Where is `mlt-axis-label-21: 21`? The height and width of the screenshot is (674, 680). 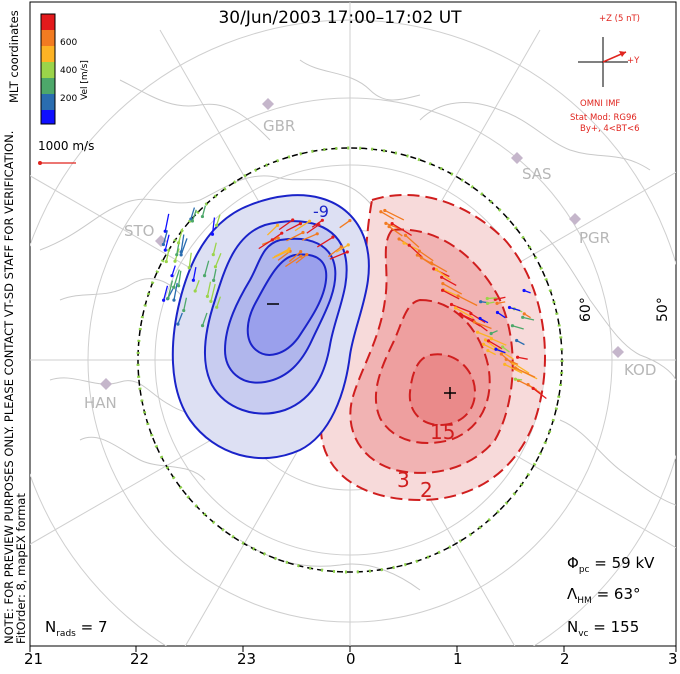
mlt-axis-label-21: 21 is located at coordinates (34, 659).